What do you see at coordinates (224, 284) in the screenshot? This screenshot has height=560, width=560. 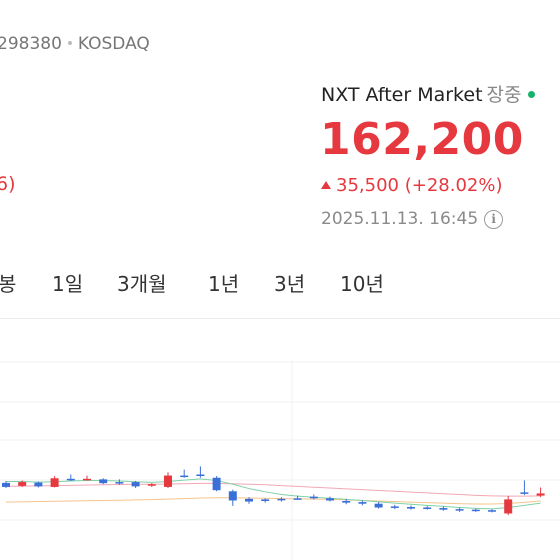 I see `tab-1year: 1년` at bounding box center [224, 284].